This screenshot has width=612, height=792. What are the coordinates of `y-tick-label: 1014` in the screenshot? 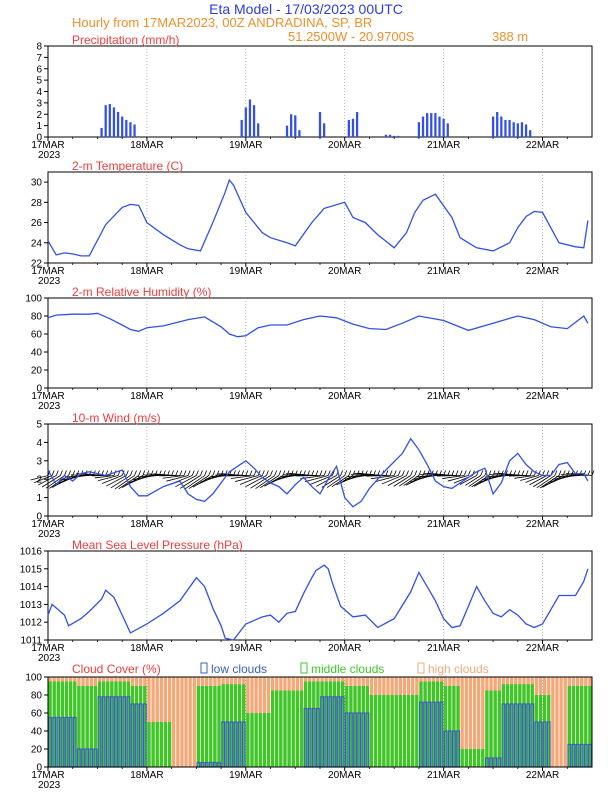 It's located at (31, 587).